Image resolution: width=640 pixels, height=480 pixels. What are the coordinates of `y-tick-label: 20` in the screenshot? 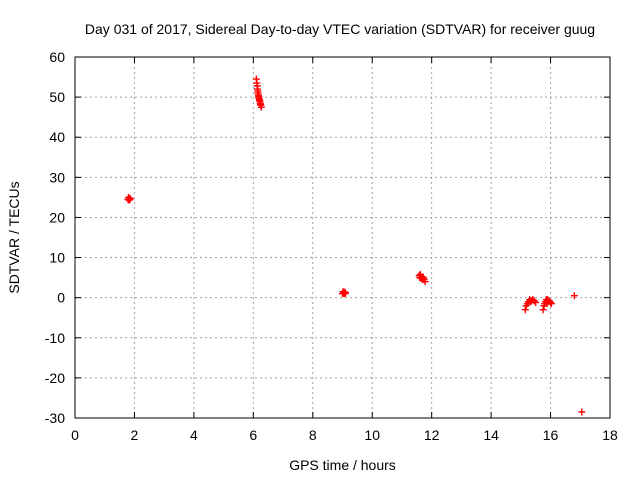 It's located at (57, 217).